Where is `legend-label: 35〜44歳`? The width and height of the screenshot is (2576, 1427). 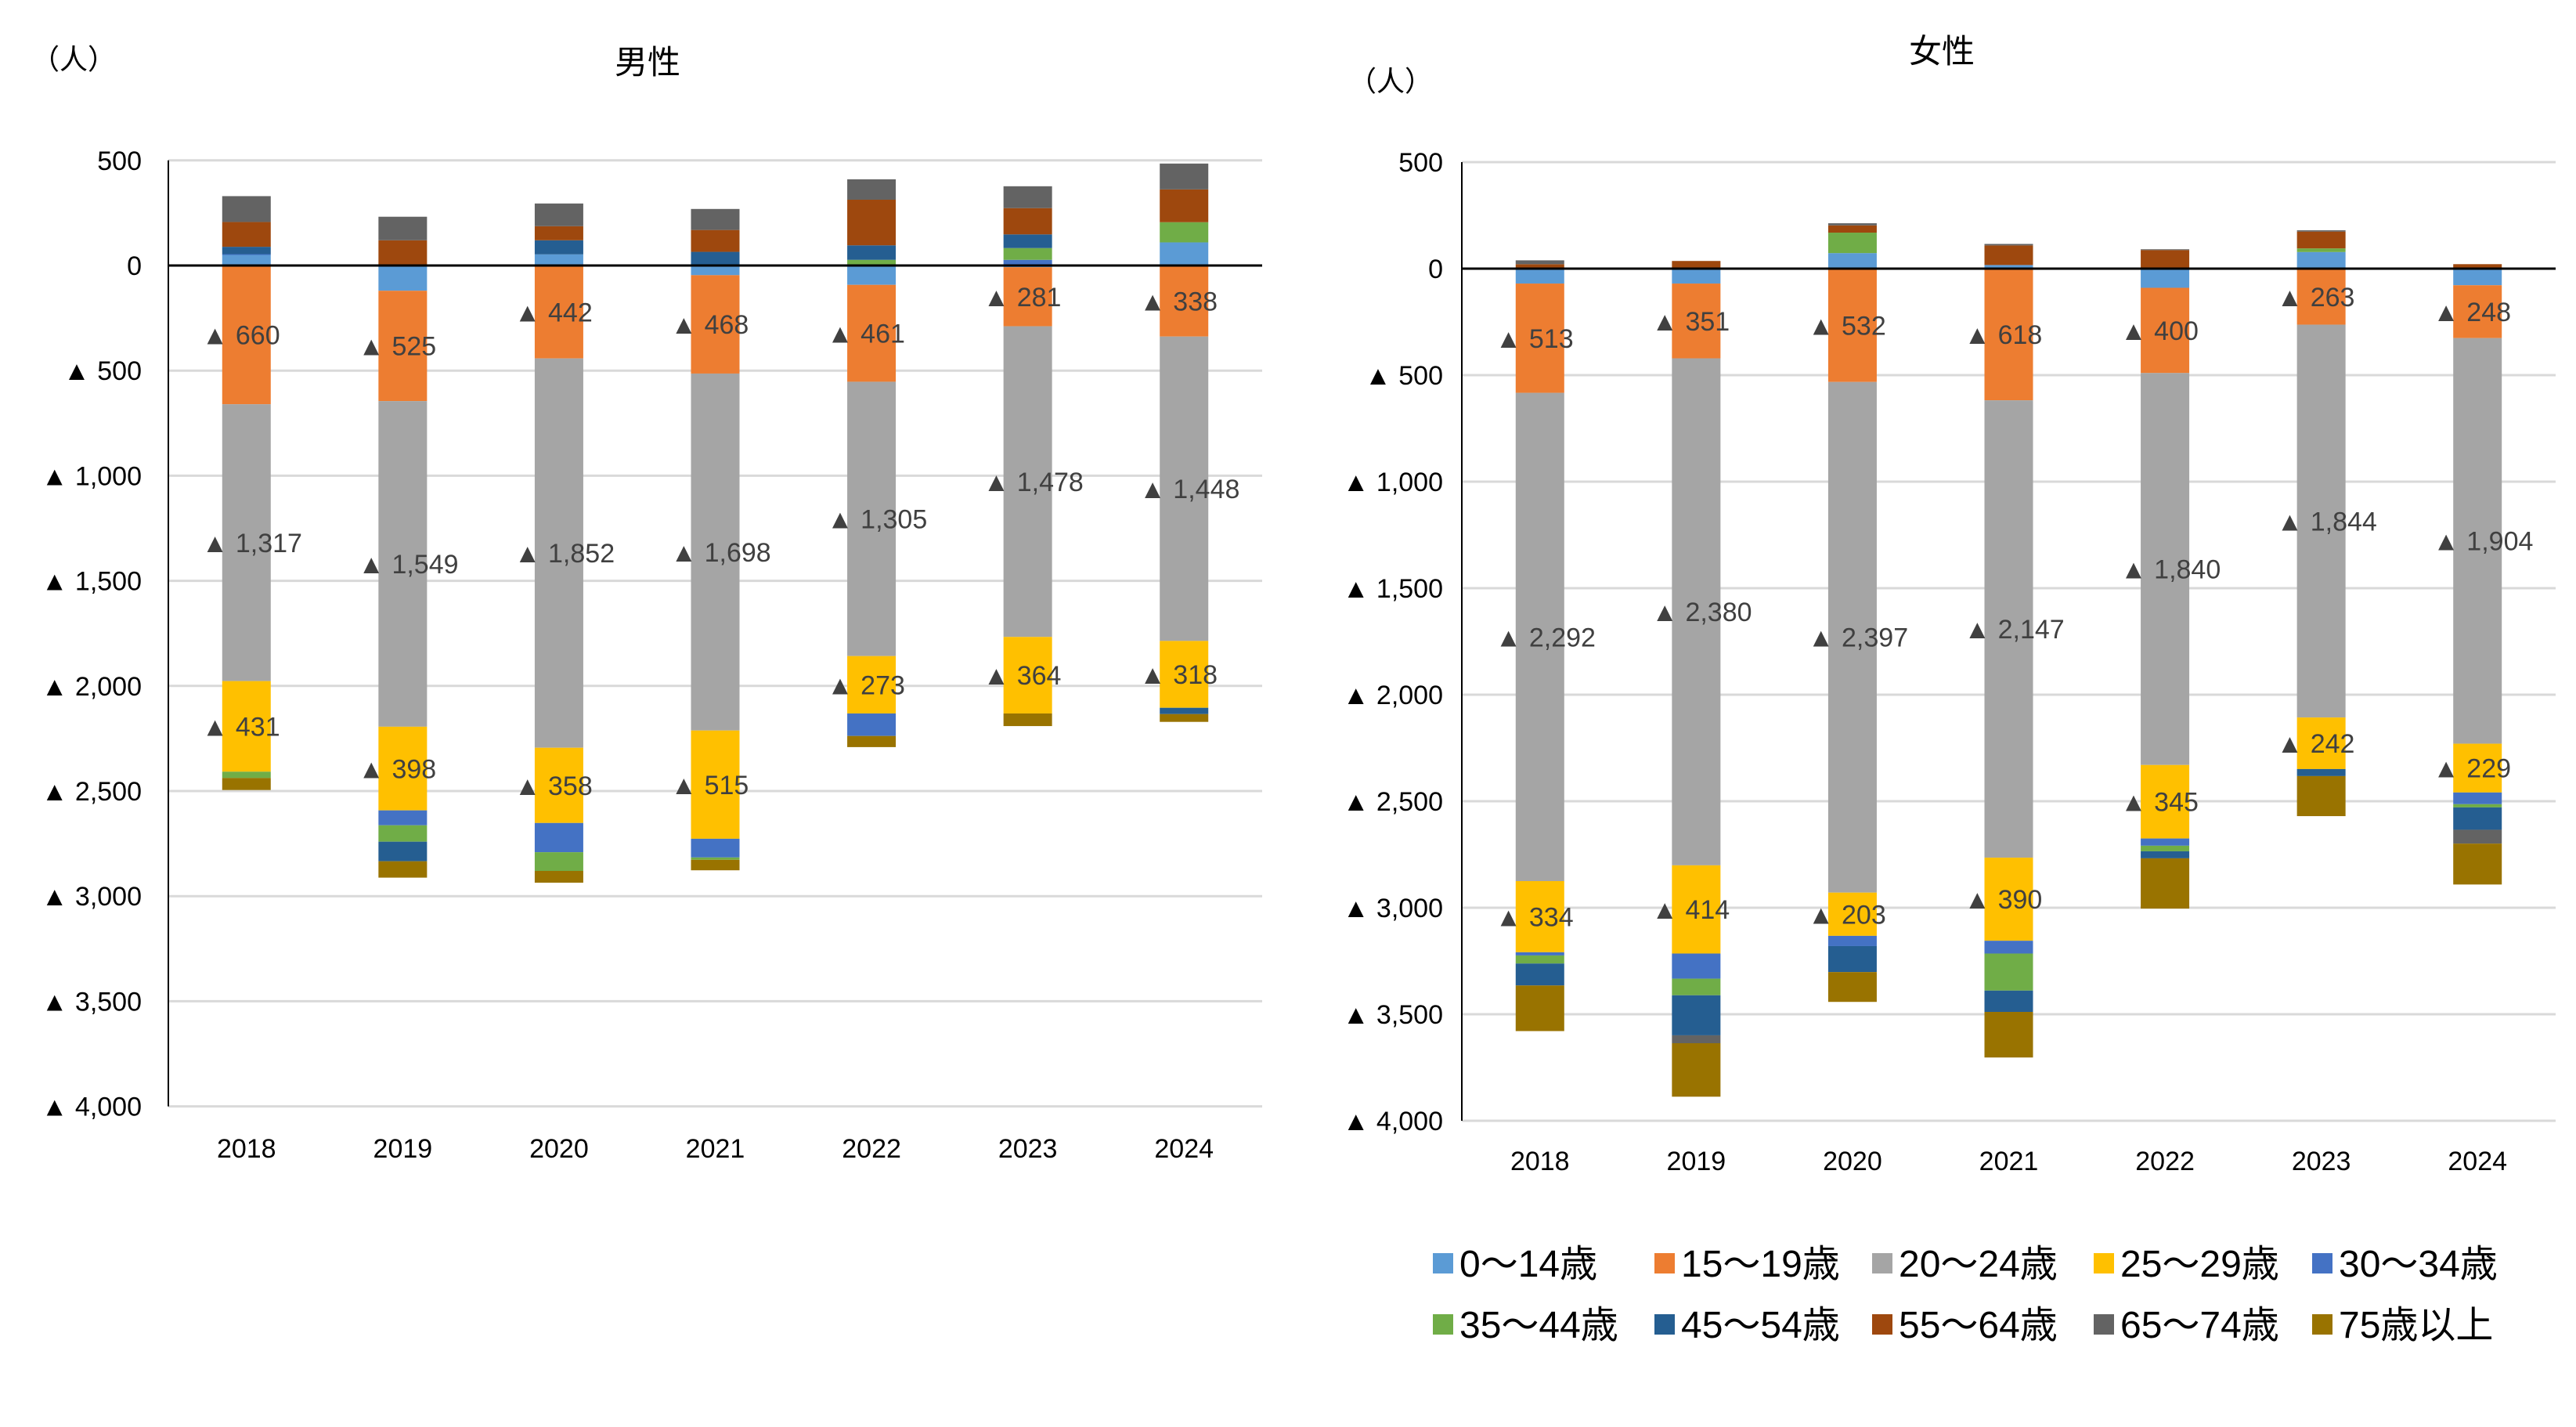
legend-label: 35〜44歳 is located at coordinates (1538, 1325).